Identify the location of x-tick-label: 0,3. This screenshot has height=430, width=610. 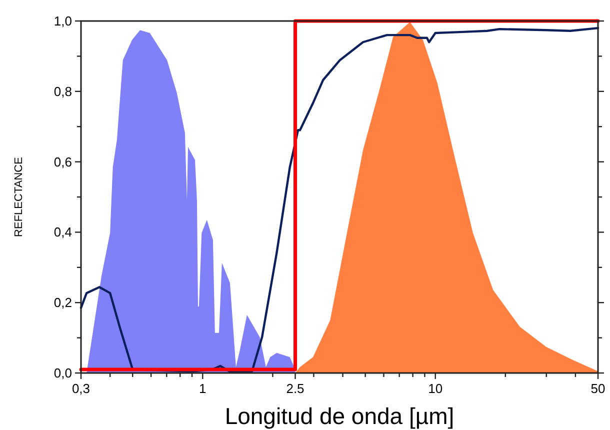
(81, 388).